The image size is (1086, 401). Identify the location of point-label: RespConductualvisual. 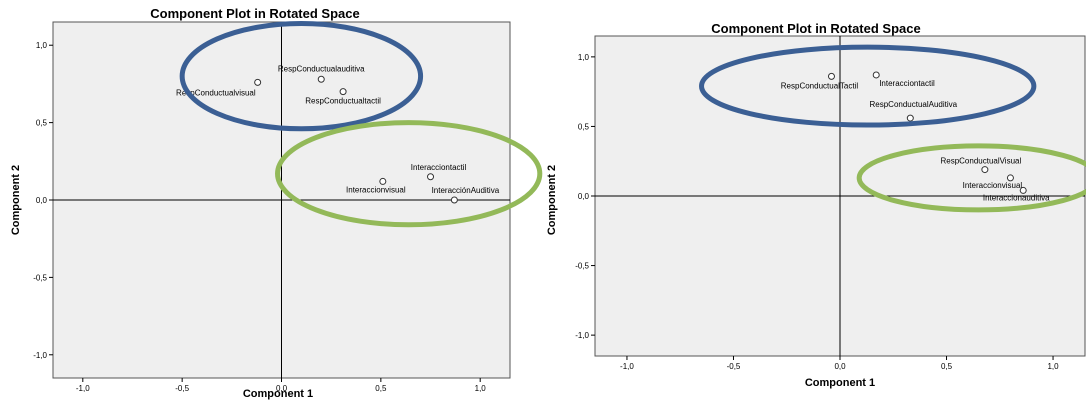
(216, 92).